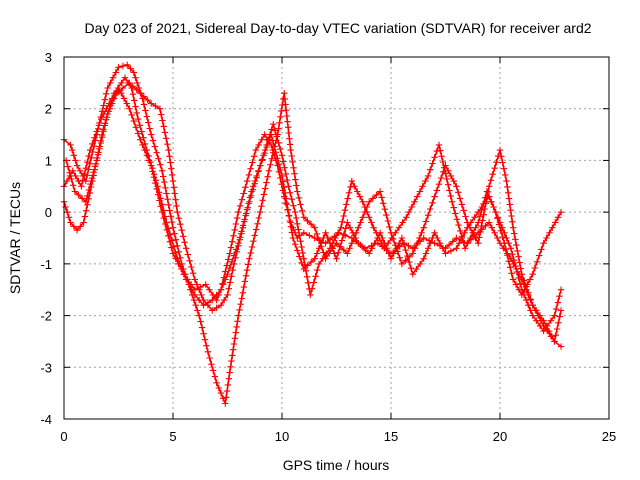 The width and height of the screenshot is (640, 480). Describe the element at coordinates (336, 465) in the screenshot. I see `x-axis-label: GPS time / hours` at that location.